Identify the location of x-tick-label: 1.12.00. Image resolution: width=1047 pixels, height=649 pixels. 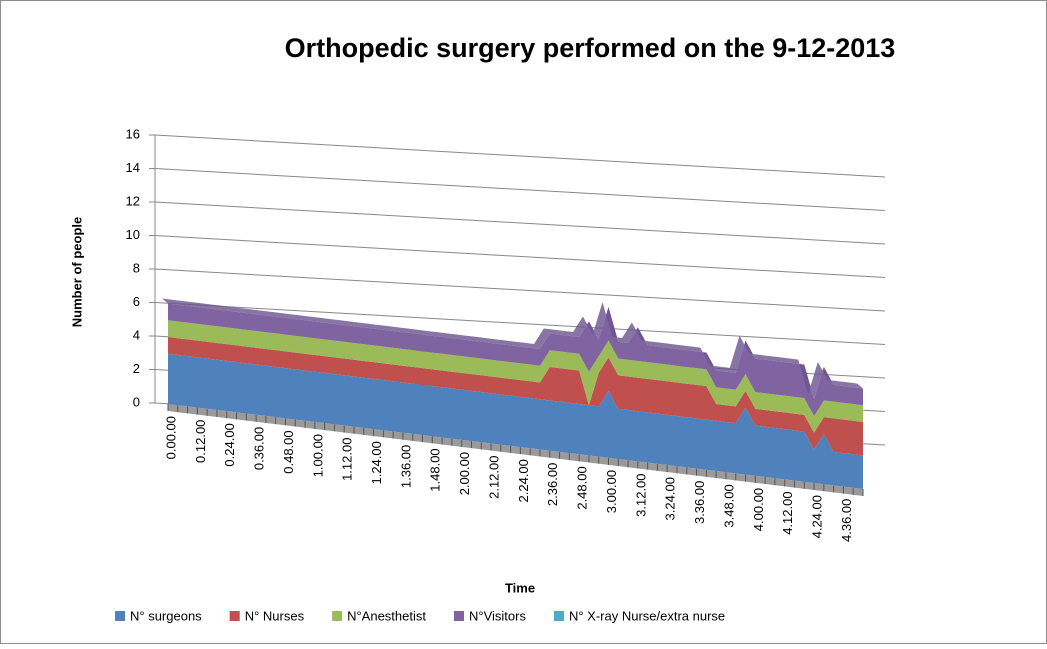
(347, 459).